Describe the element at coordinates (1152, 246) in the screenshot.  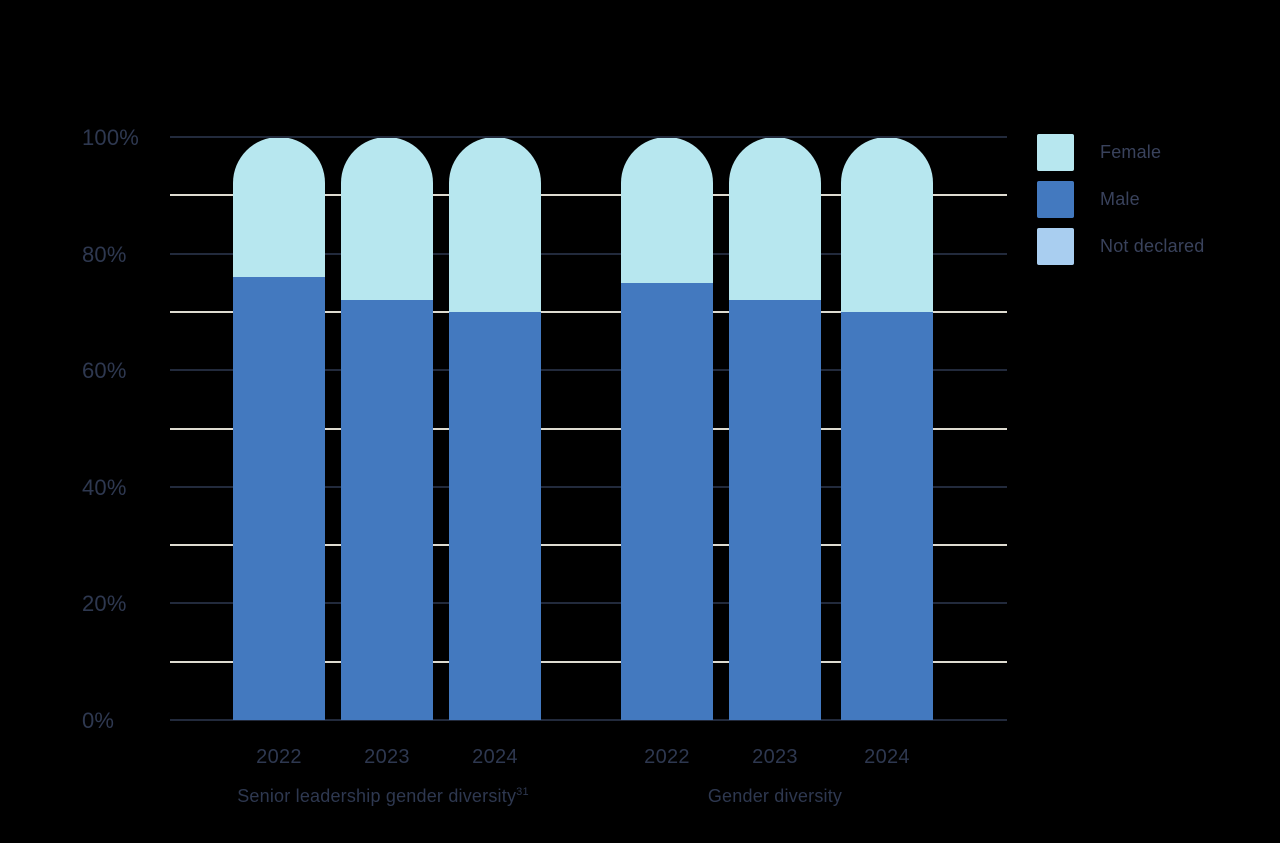
I see `legend-label: Not declared` at that location.